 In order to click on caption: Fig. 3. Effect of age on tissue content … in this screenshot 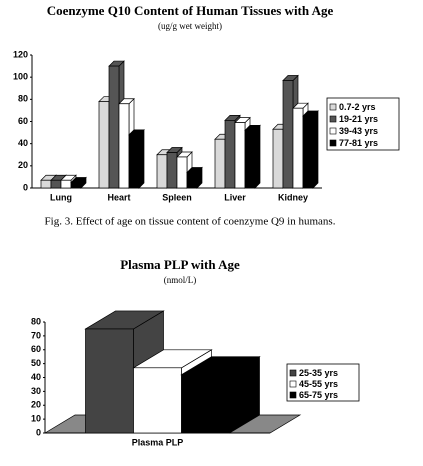, I will do `click(190, 222)`.